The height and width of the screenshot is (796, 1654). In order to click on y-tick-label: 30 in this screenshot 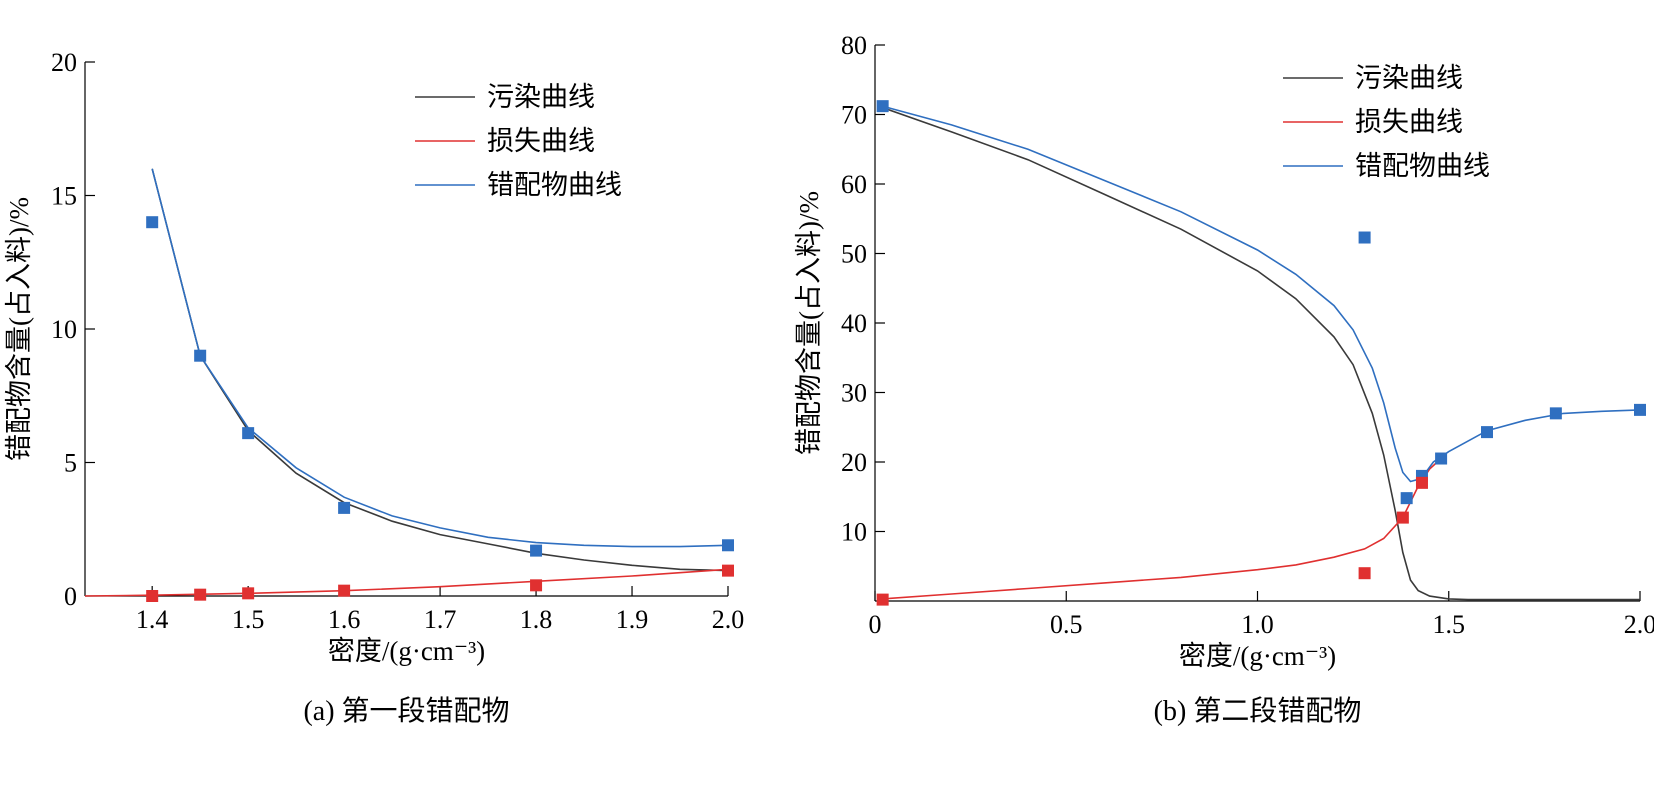, I will do `click(854, 393)`.